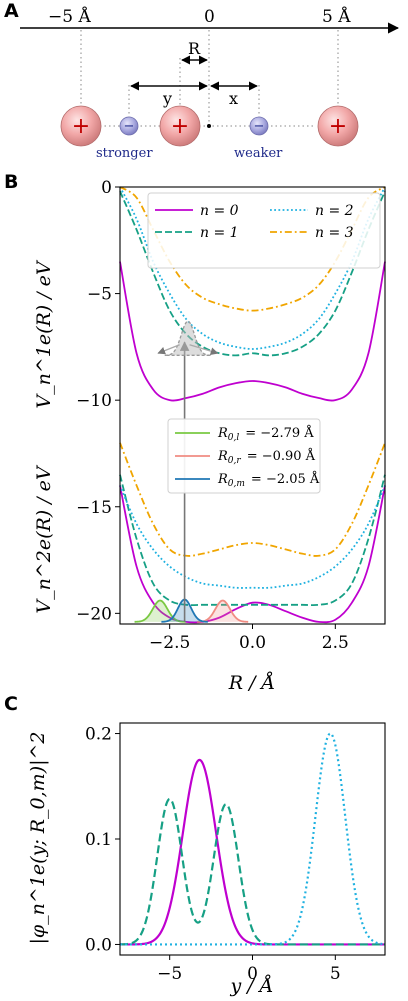  I want to click on wavepacket-0-fill, so click(160, 611).